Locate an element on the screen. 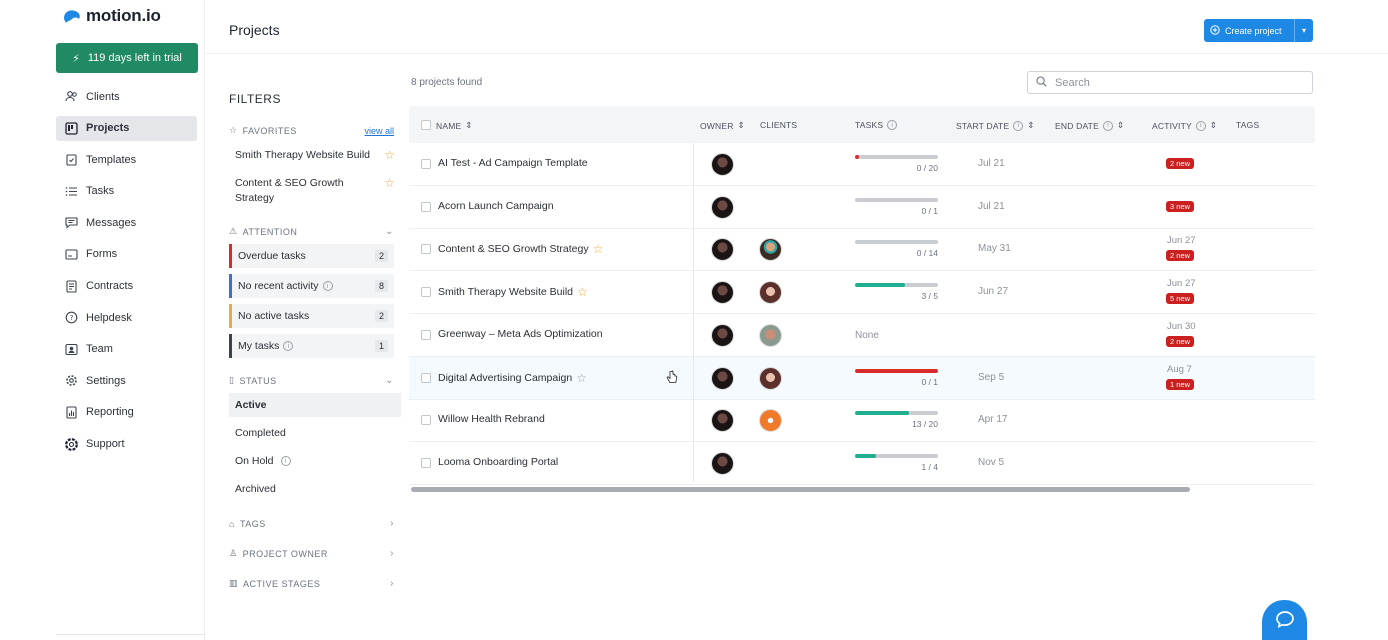  sidebar-item-forms: Forms is located at coordinates (126, 254).